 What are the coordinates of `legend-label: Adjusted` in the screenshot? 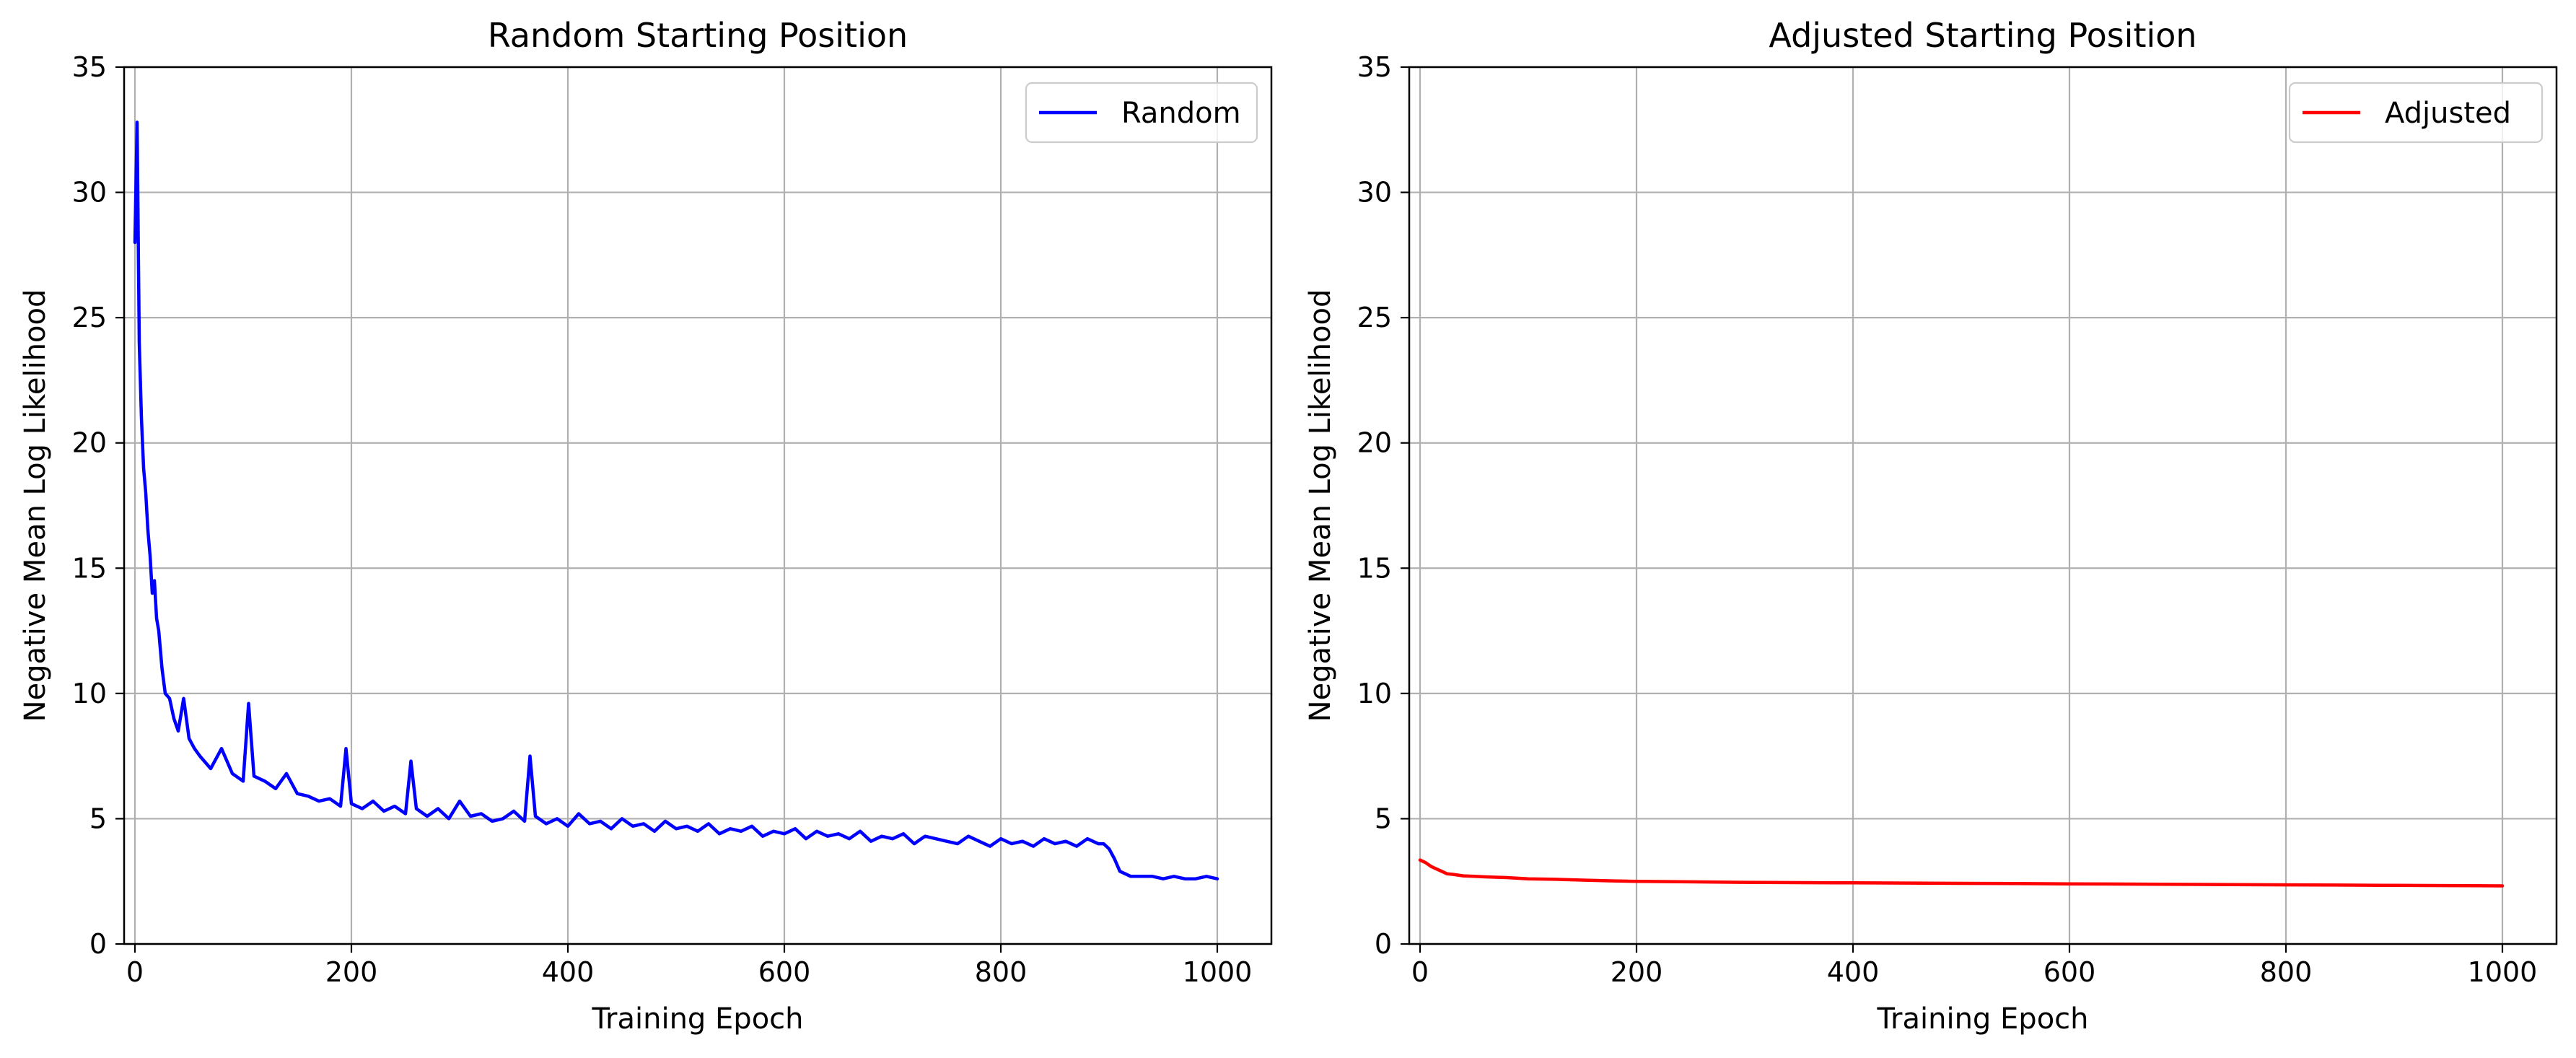 It's located at (2448, 113).